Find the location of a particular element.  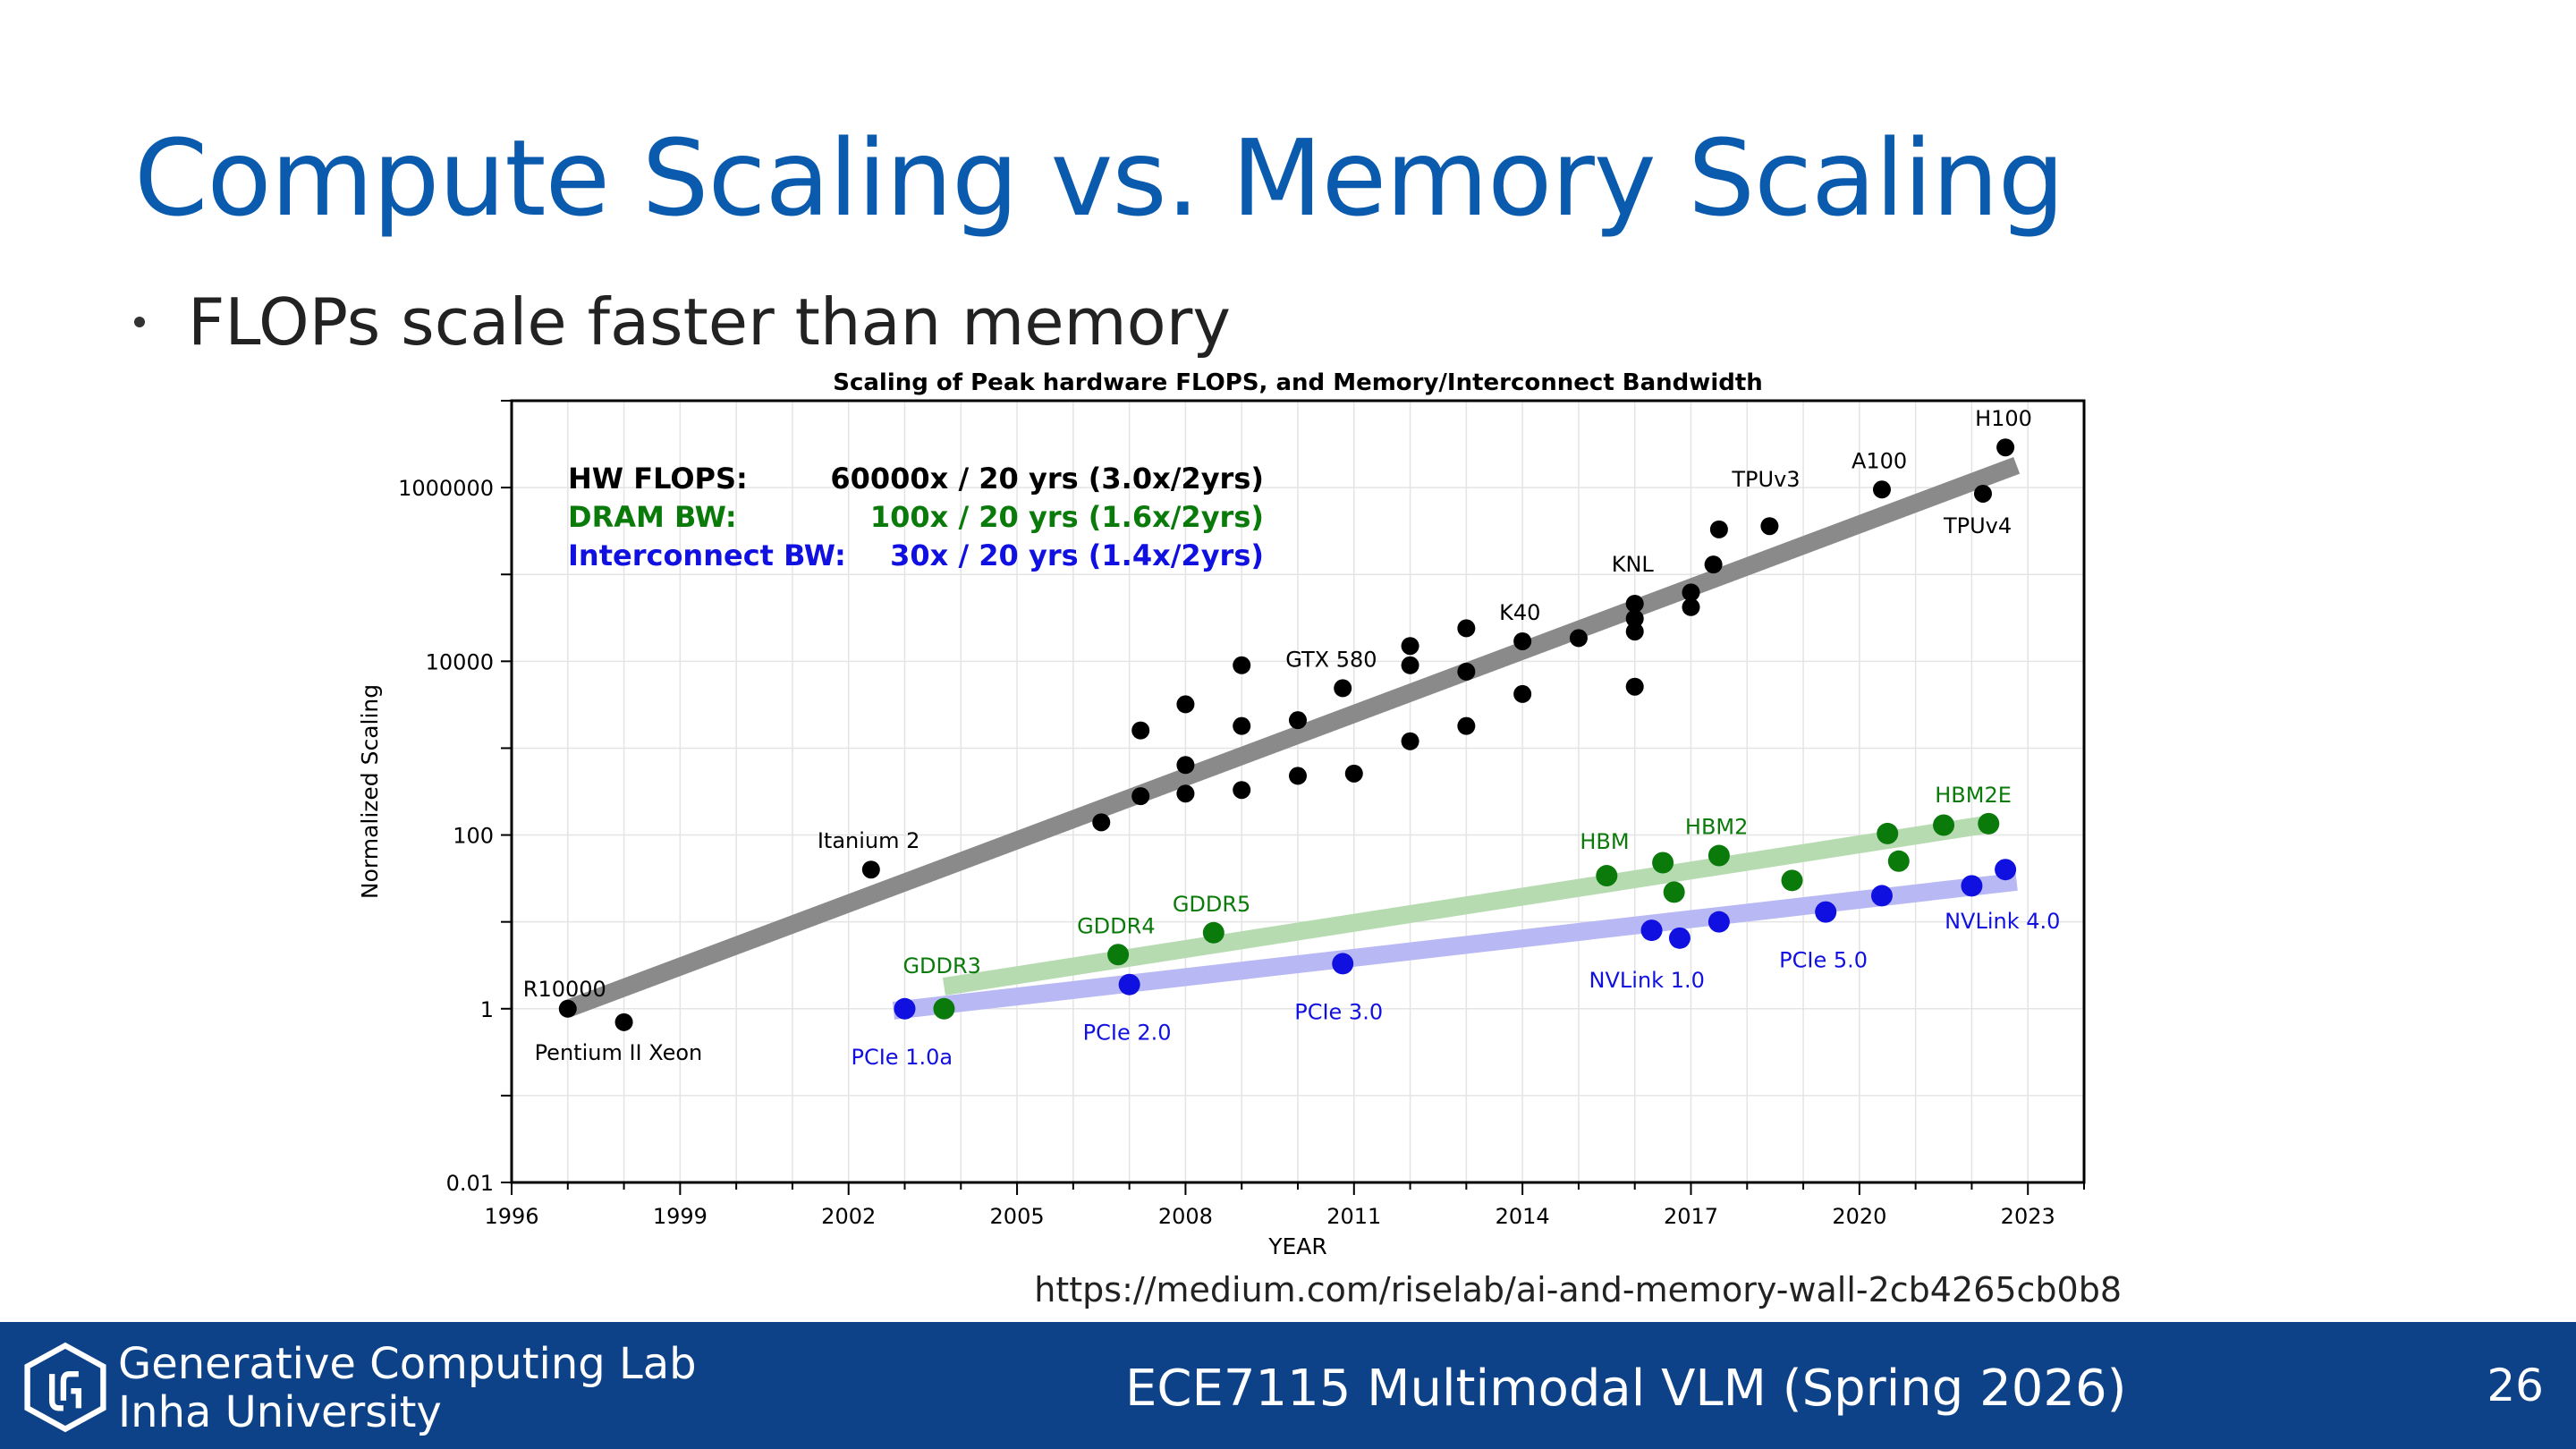

bullet-item: FLOPs scale faster than memory is located at coordinates (682, 322).